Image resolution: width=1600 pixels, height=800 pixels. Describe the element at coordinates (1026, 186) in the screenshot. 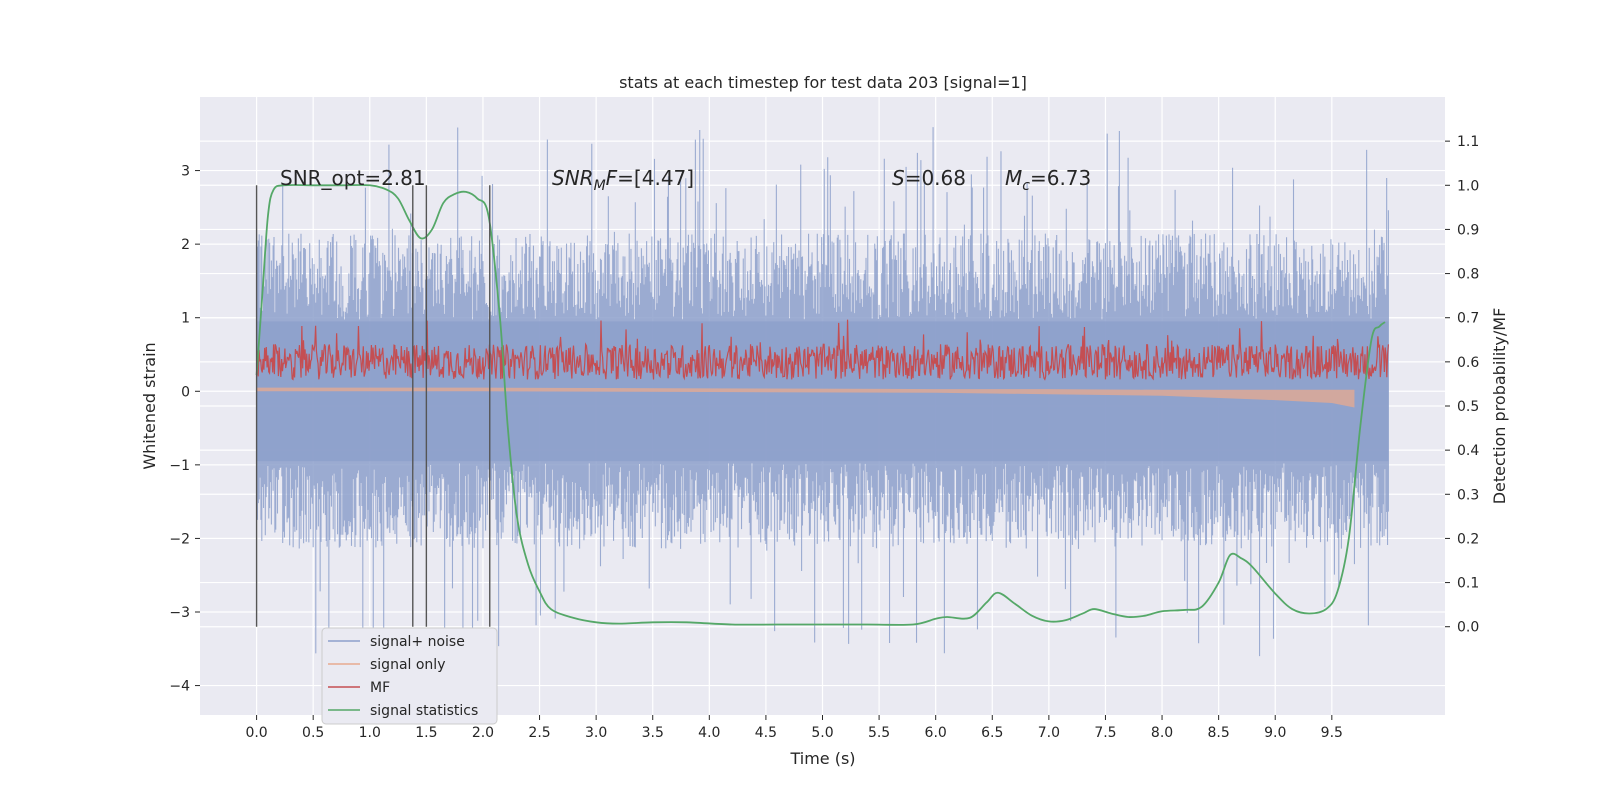

I see `mc-subscript: c` at that location.